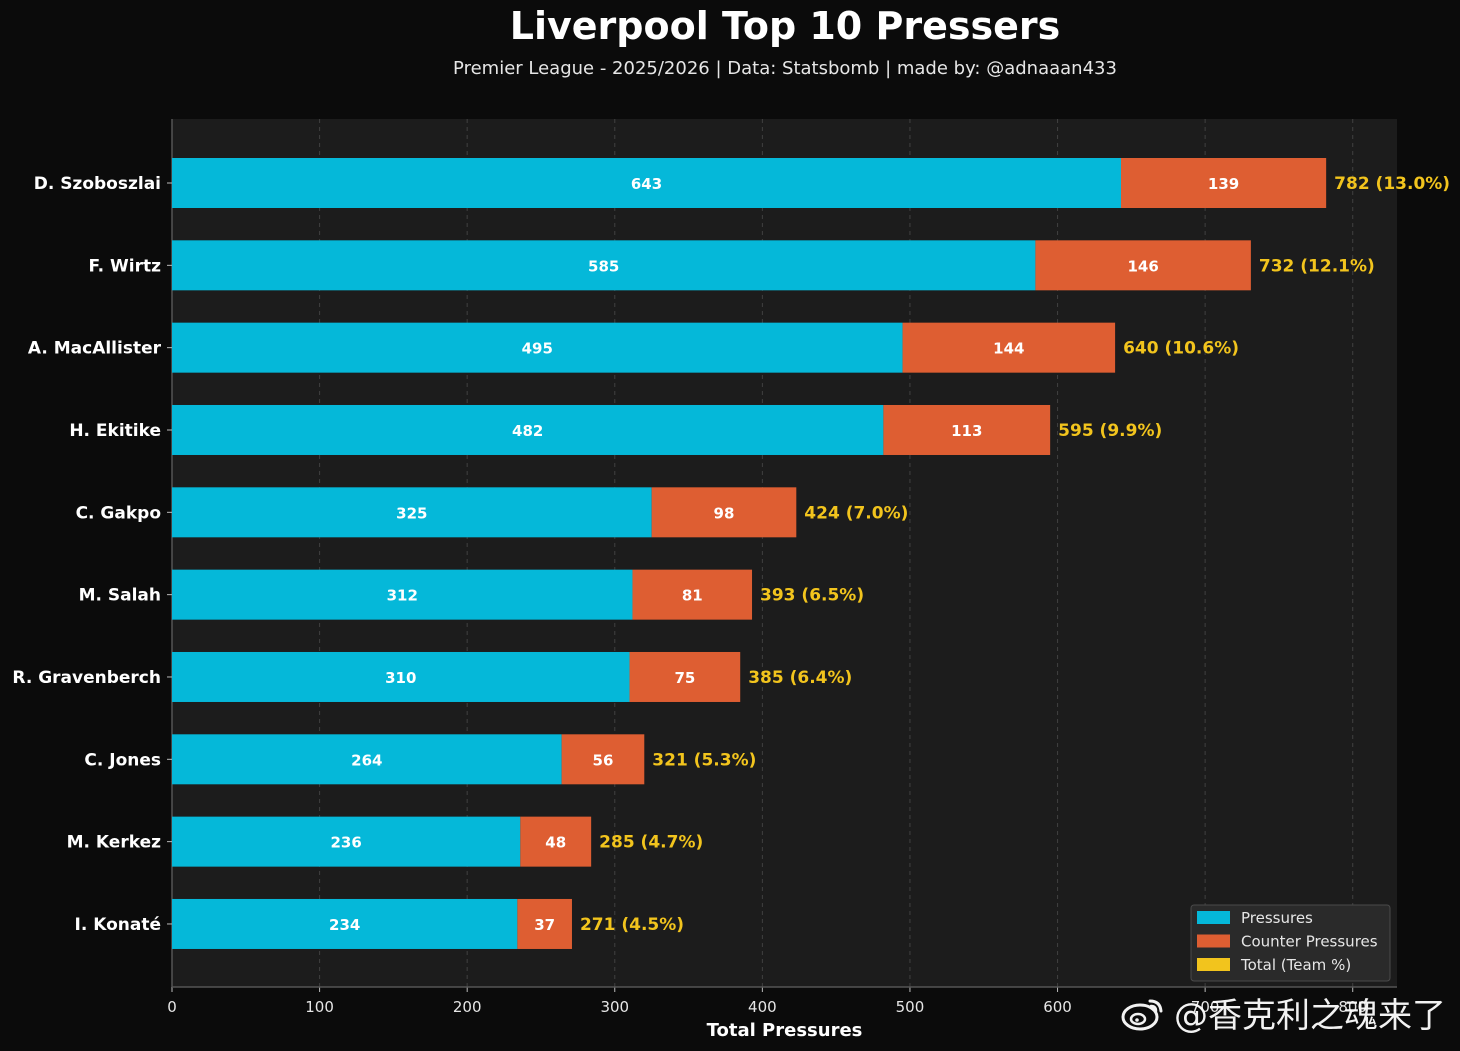 This screenshot has width=1460, height=1051. I want to click on data-label-pressures: 585, so click(603, 266).